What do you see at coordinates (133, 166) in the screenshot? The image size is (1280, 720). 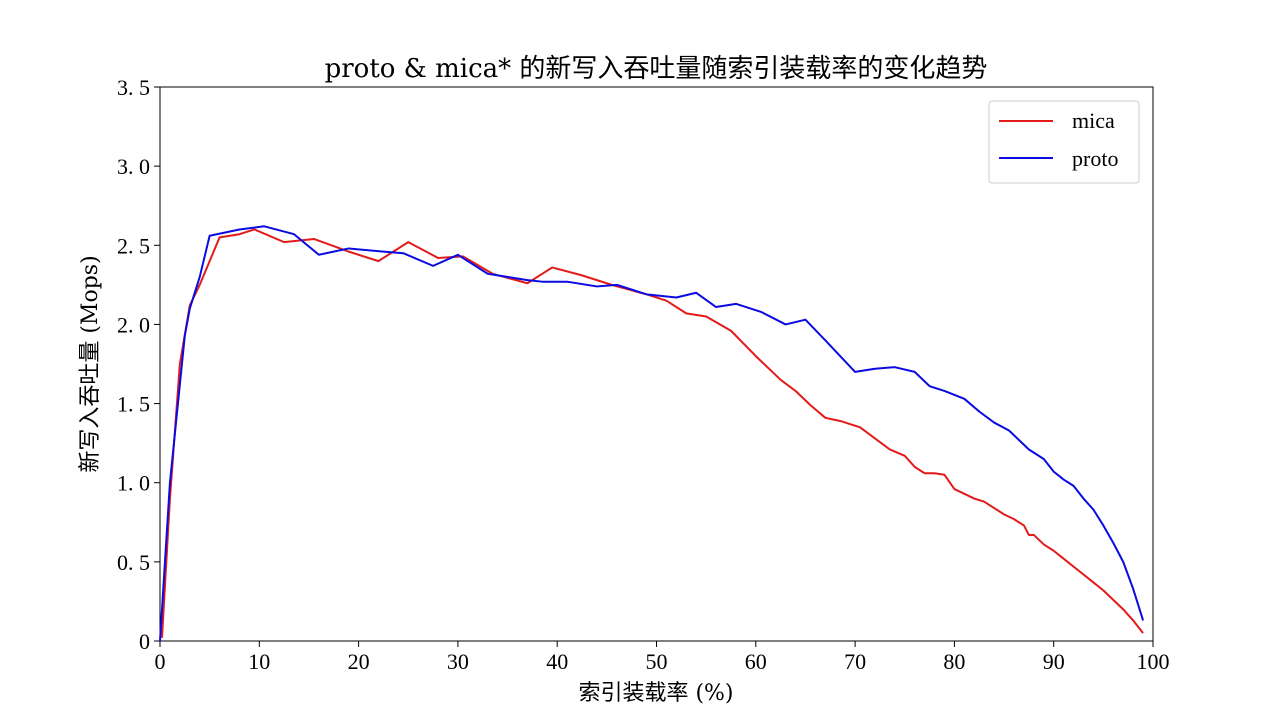 I see `y-tick-label: 3. 0` at bounding box center [133, 166].